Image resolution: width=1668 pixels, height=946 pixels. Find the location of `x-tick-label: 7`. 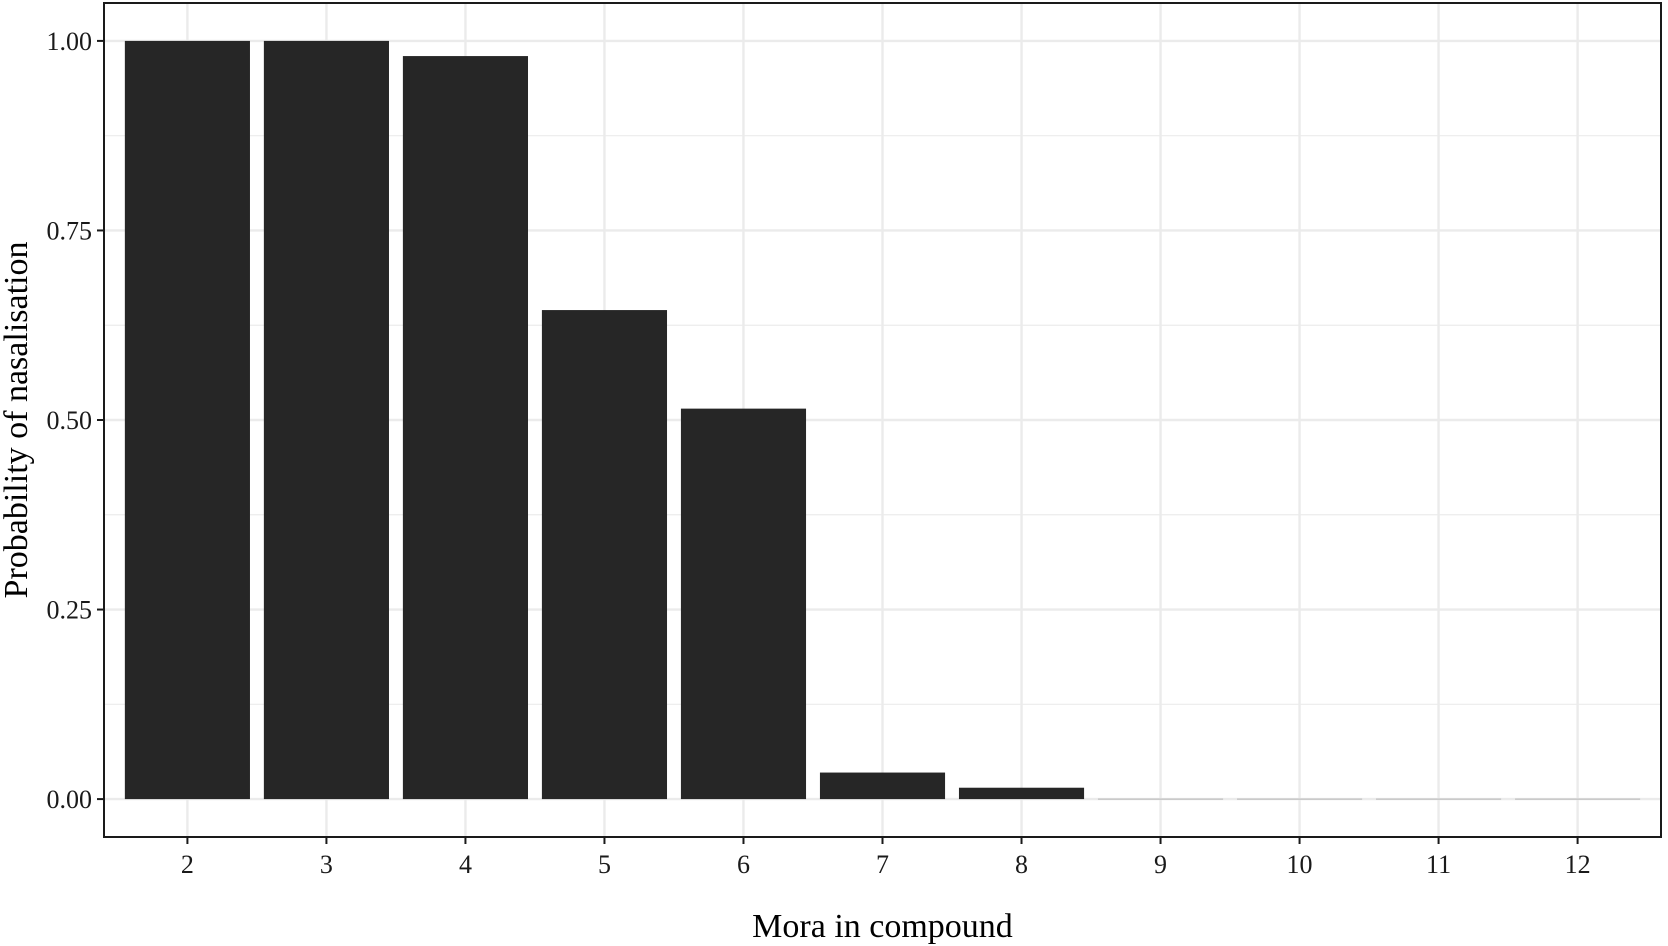

x-tick-label: 7 is located at coordinates (882, 864).